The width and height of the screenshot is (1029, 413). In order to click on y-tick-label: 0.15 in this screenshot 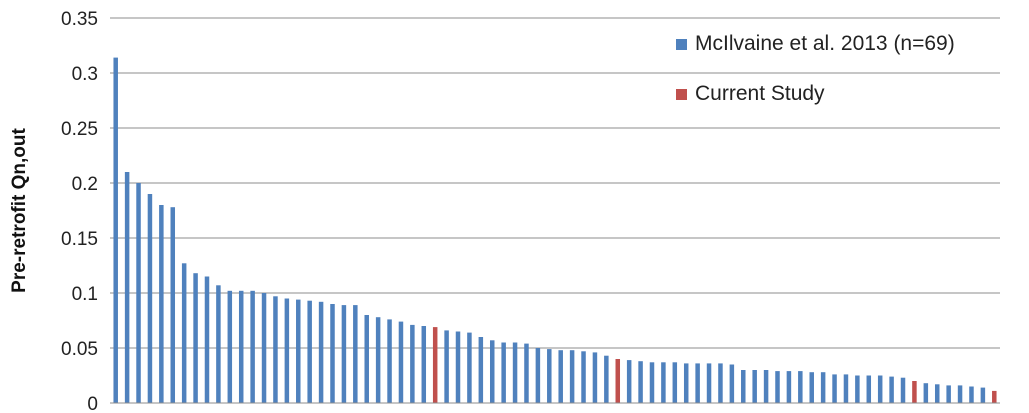, I will do `click(79, 239)`.